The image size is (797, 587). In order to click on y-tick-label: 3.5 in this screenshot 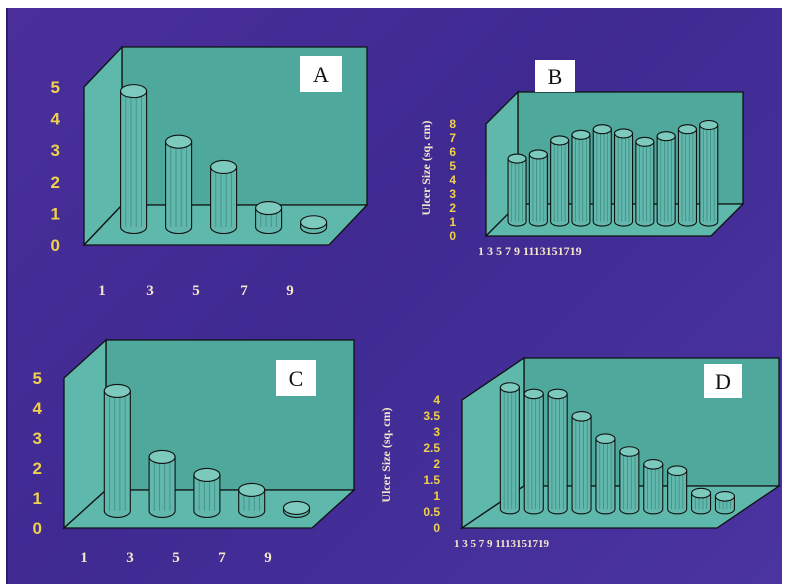, I will do `click(431, 416)`.